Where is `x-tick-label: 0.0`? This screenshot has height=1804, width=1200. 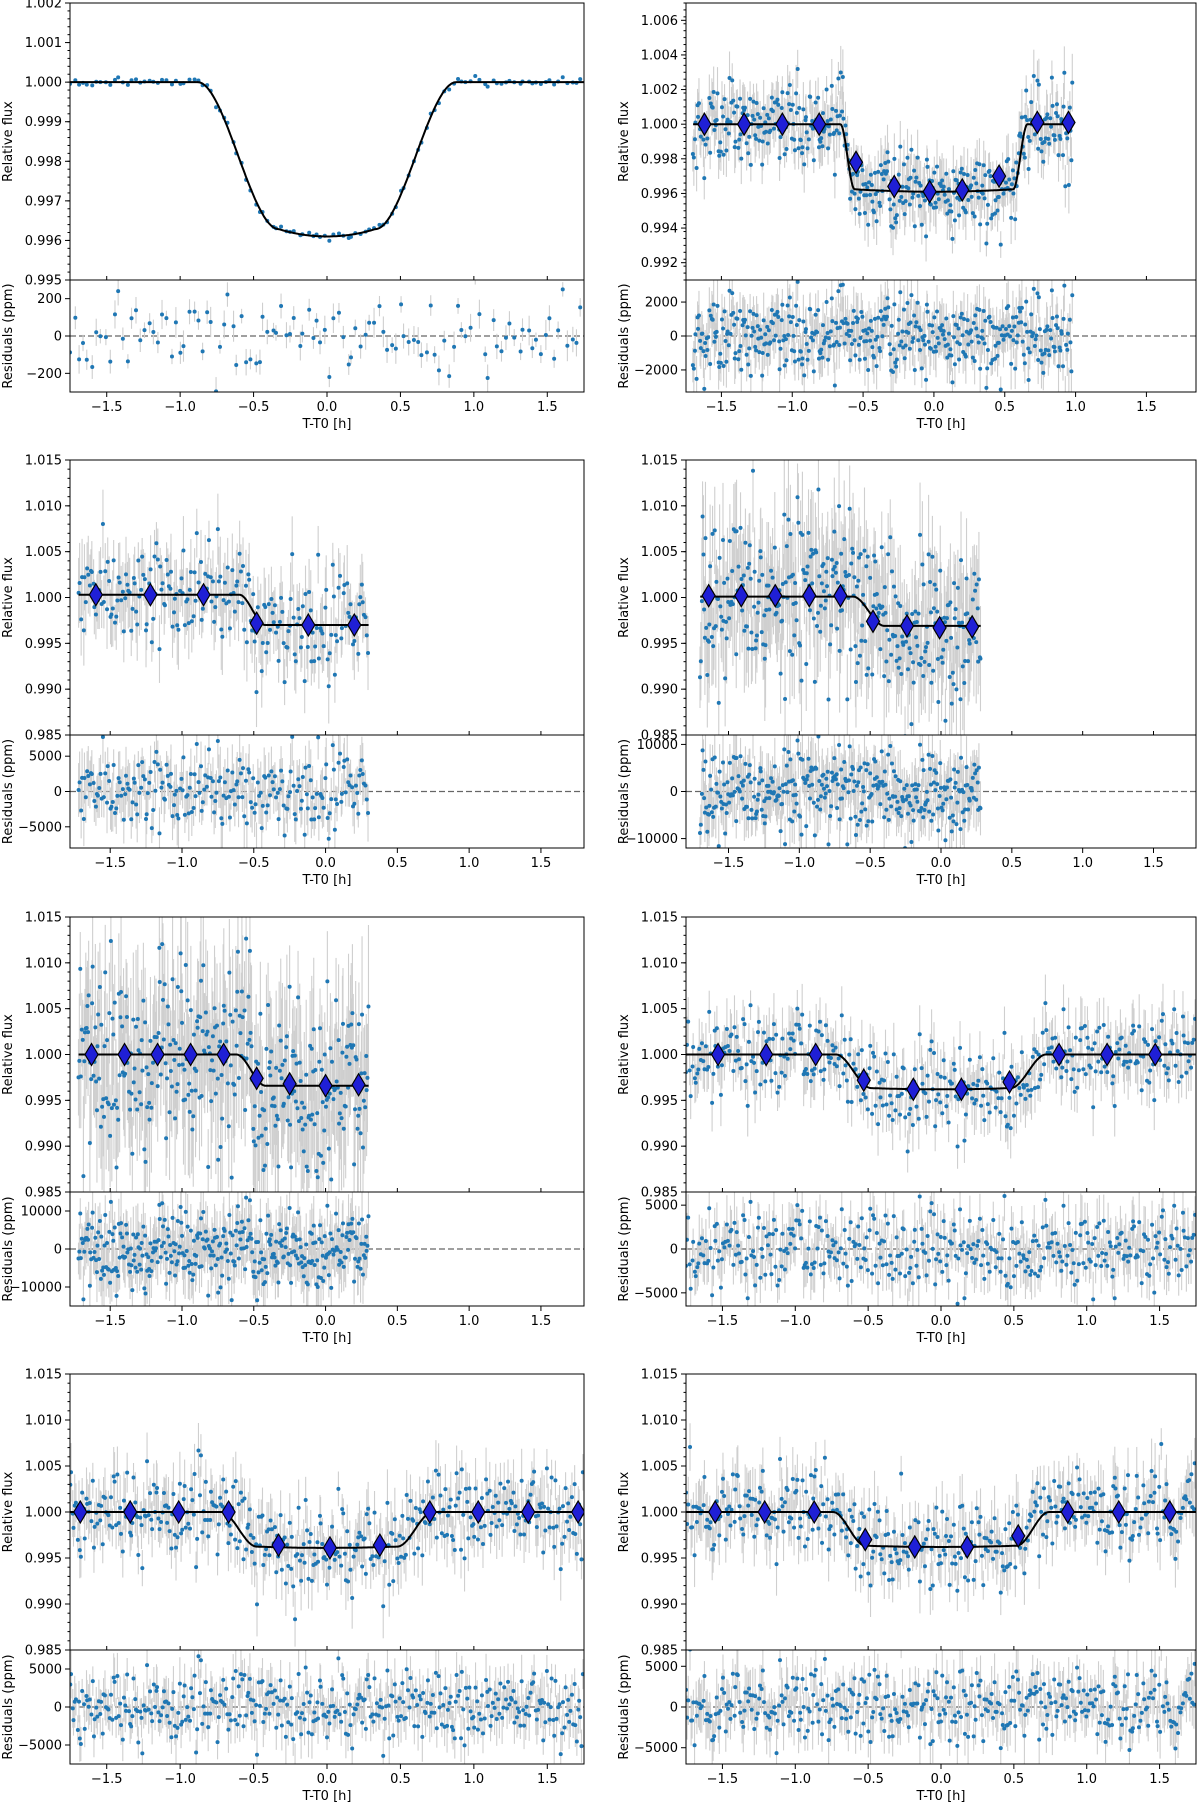 x-tick-label: 0.0 is located at coordinates (934, 407).